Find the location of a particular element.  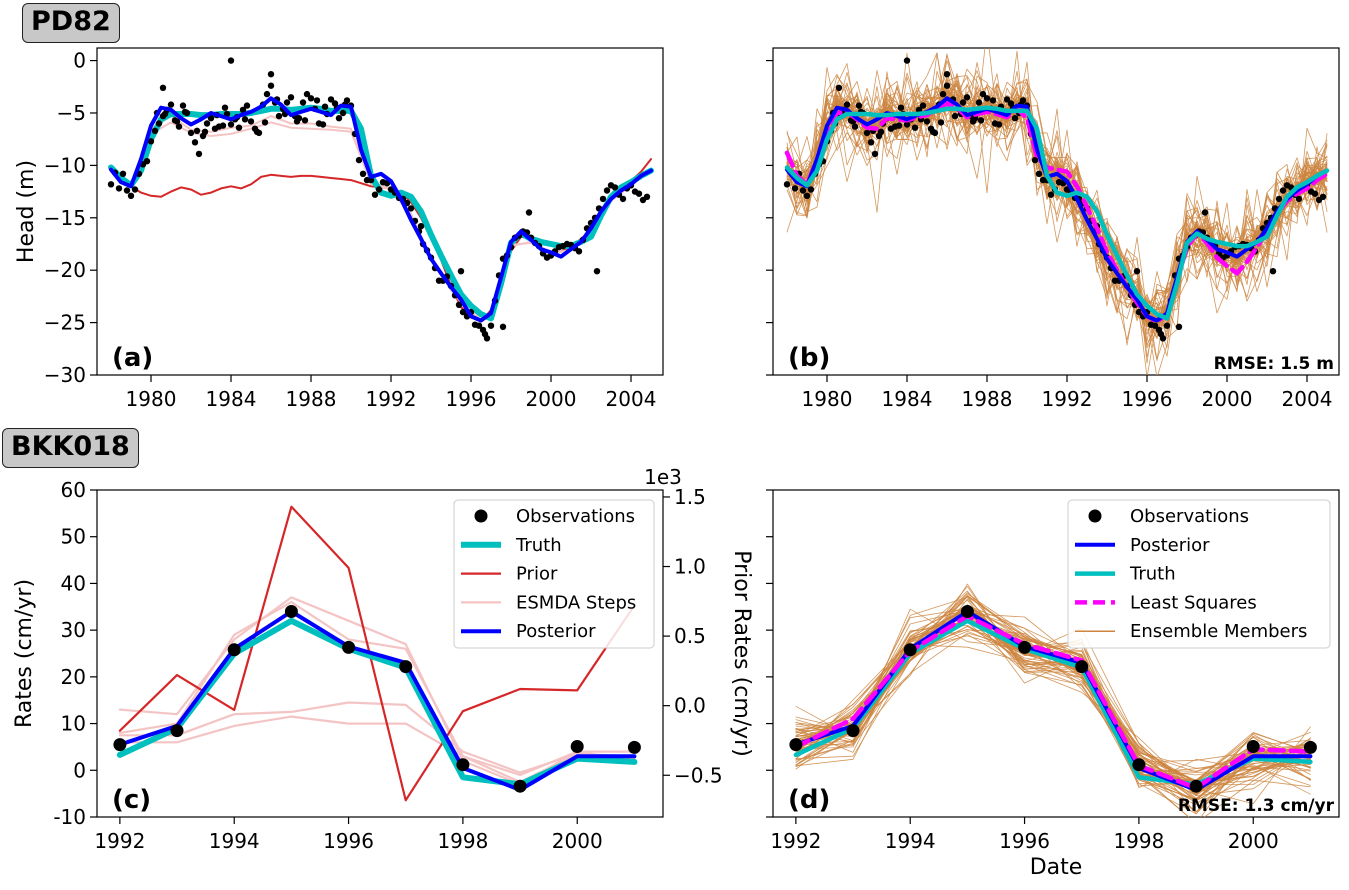

least-squares-line is located at coordinates (1053, 702).